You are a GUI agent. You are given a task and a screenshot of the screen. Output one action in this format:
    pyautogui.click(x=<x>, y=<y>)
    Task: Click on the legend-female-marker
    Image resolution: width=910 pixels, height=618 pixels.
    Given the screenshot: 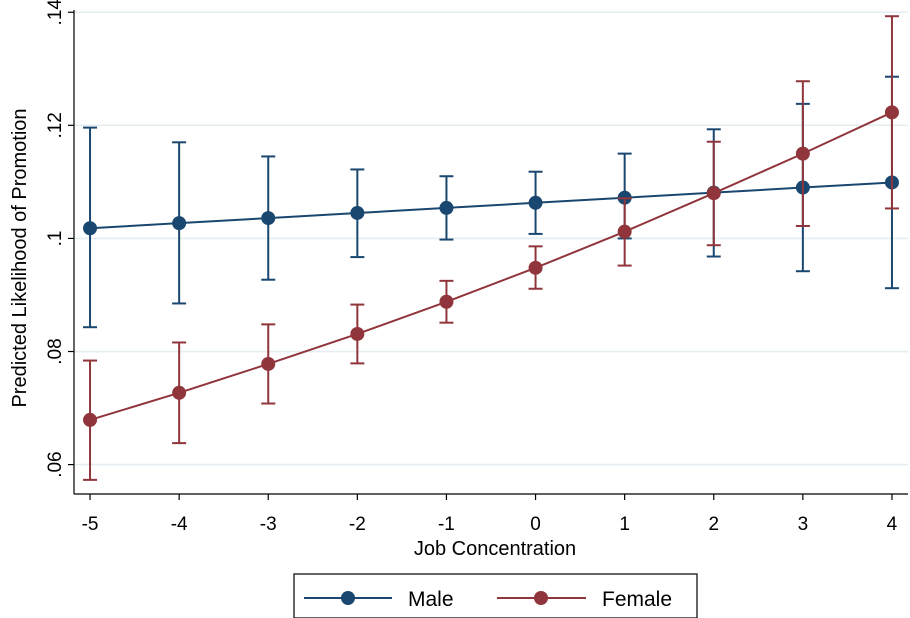 What is the action you would take?
    pyautogui.click(x=541, y=598)
    